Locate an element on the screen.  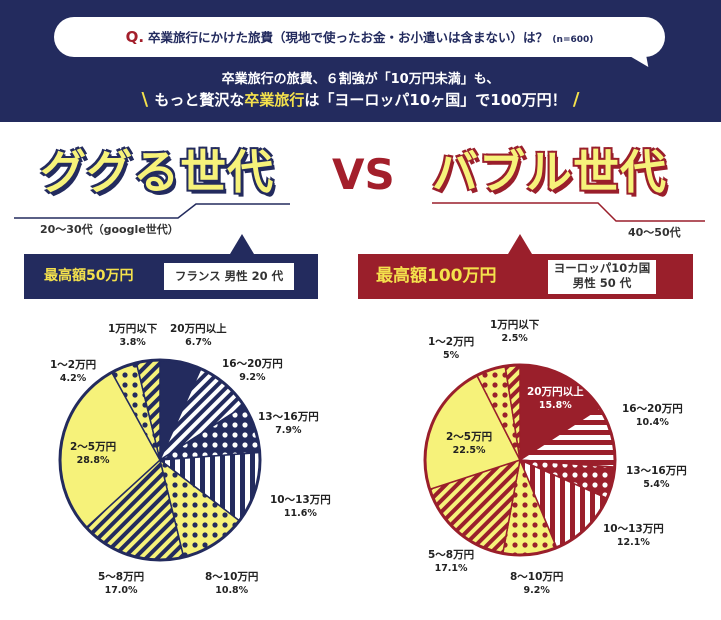
left-label-16-20man: 16～20万円 9.2% is located at coordinates (252, 370).